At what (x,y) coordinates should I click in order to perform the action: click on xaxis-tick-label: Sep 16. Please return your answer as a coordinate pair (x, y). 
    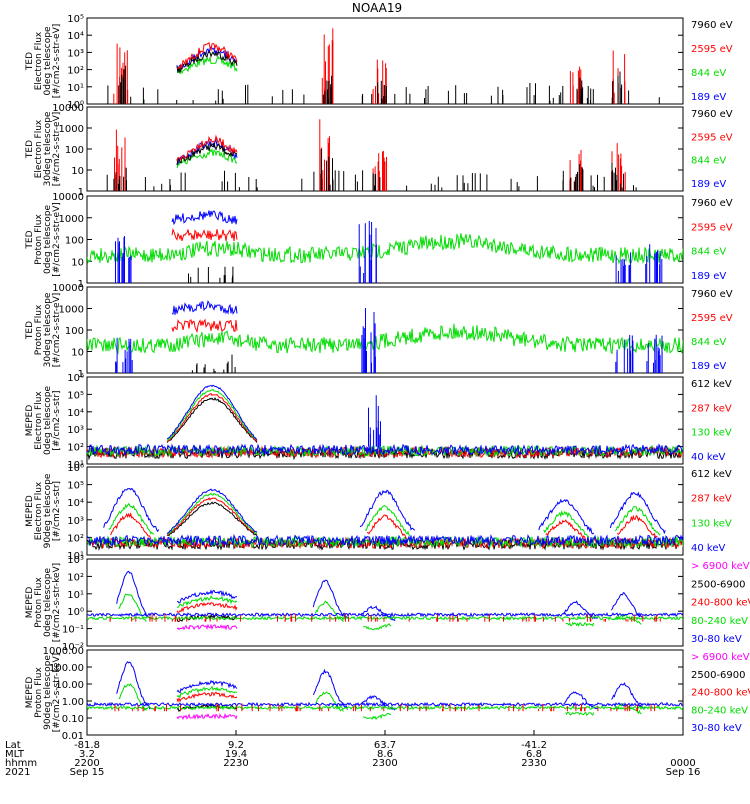
    Looking at the image, I should click on (683, 772).